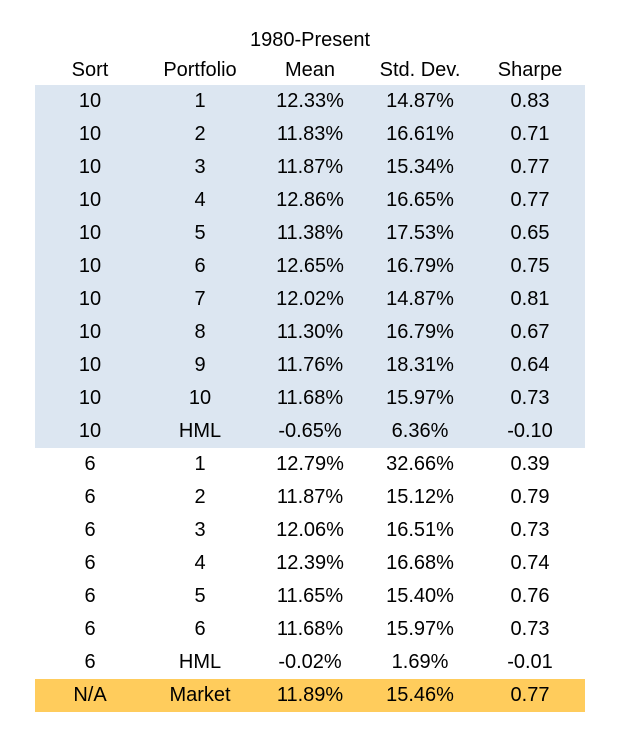  Describe the element at coordinates (420, 530) in the screenshot. I see `std-dev-cell: 16.51%` at that location.